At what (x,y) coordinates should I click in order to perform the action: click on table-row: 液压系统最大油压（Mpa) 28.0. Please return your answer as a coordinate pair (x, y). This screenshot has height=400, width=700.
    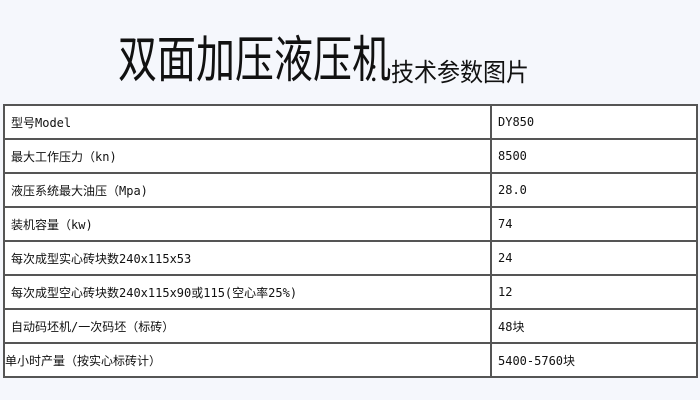
    Looking at the image, I should click on (350, 190).